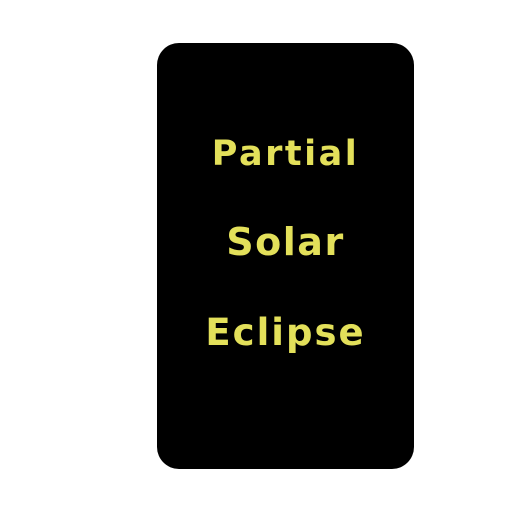 The width and height of the screenshot is (512, 512). What do you see at coordinates (285, 154) in the screenshot?
I see `title-line-partial: Partial` at bounding box center [285, 154].